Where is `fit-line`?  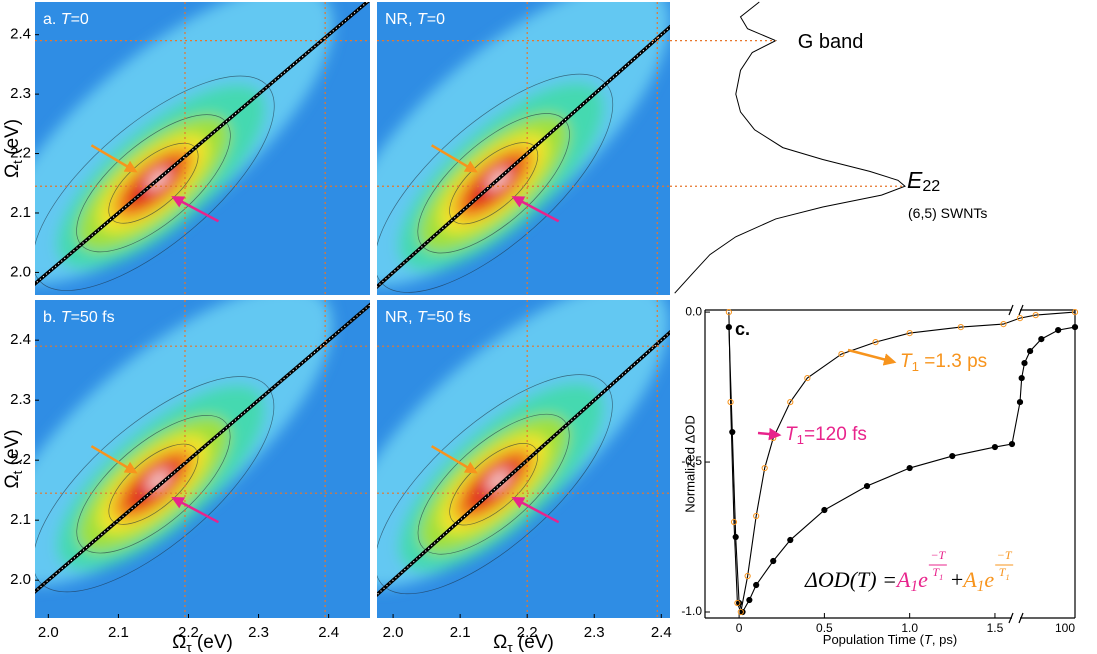 fit-line is located at coordinates (902, 470).